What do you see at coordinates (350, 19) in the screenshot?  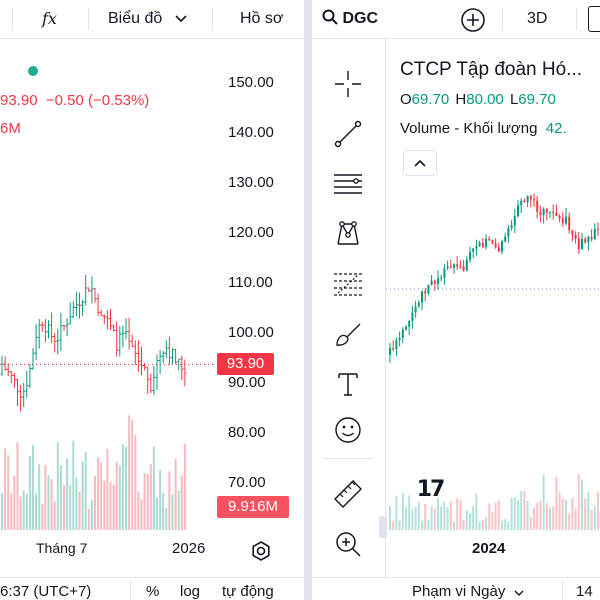 I see `symbol-search: DGC` at bounding box center [350, 19].